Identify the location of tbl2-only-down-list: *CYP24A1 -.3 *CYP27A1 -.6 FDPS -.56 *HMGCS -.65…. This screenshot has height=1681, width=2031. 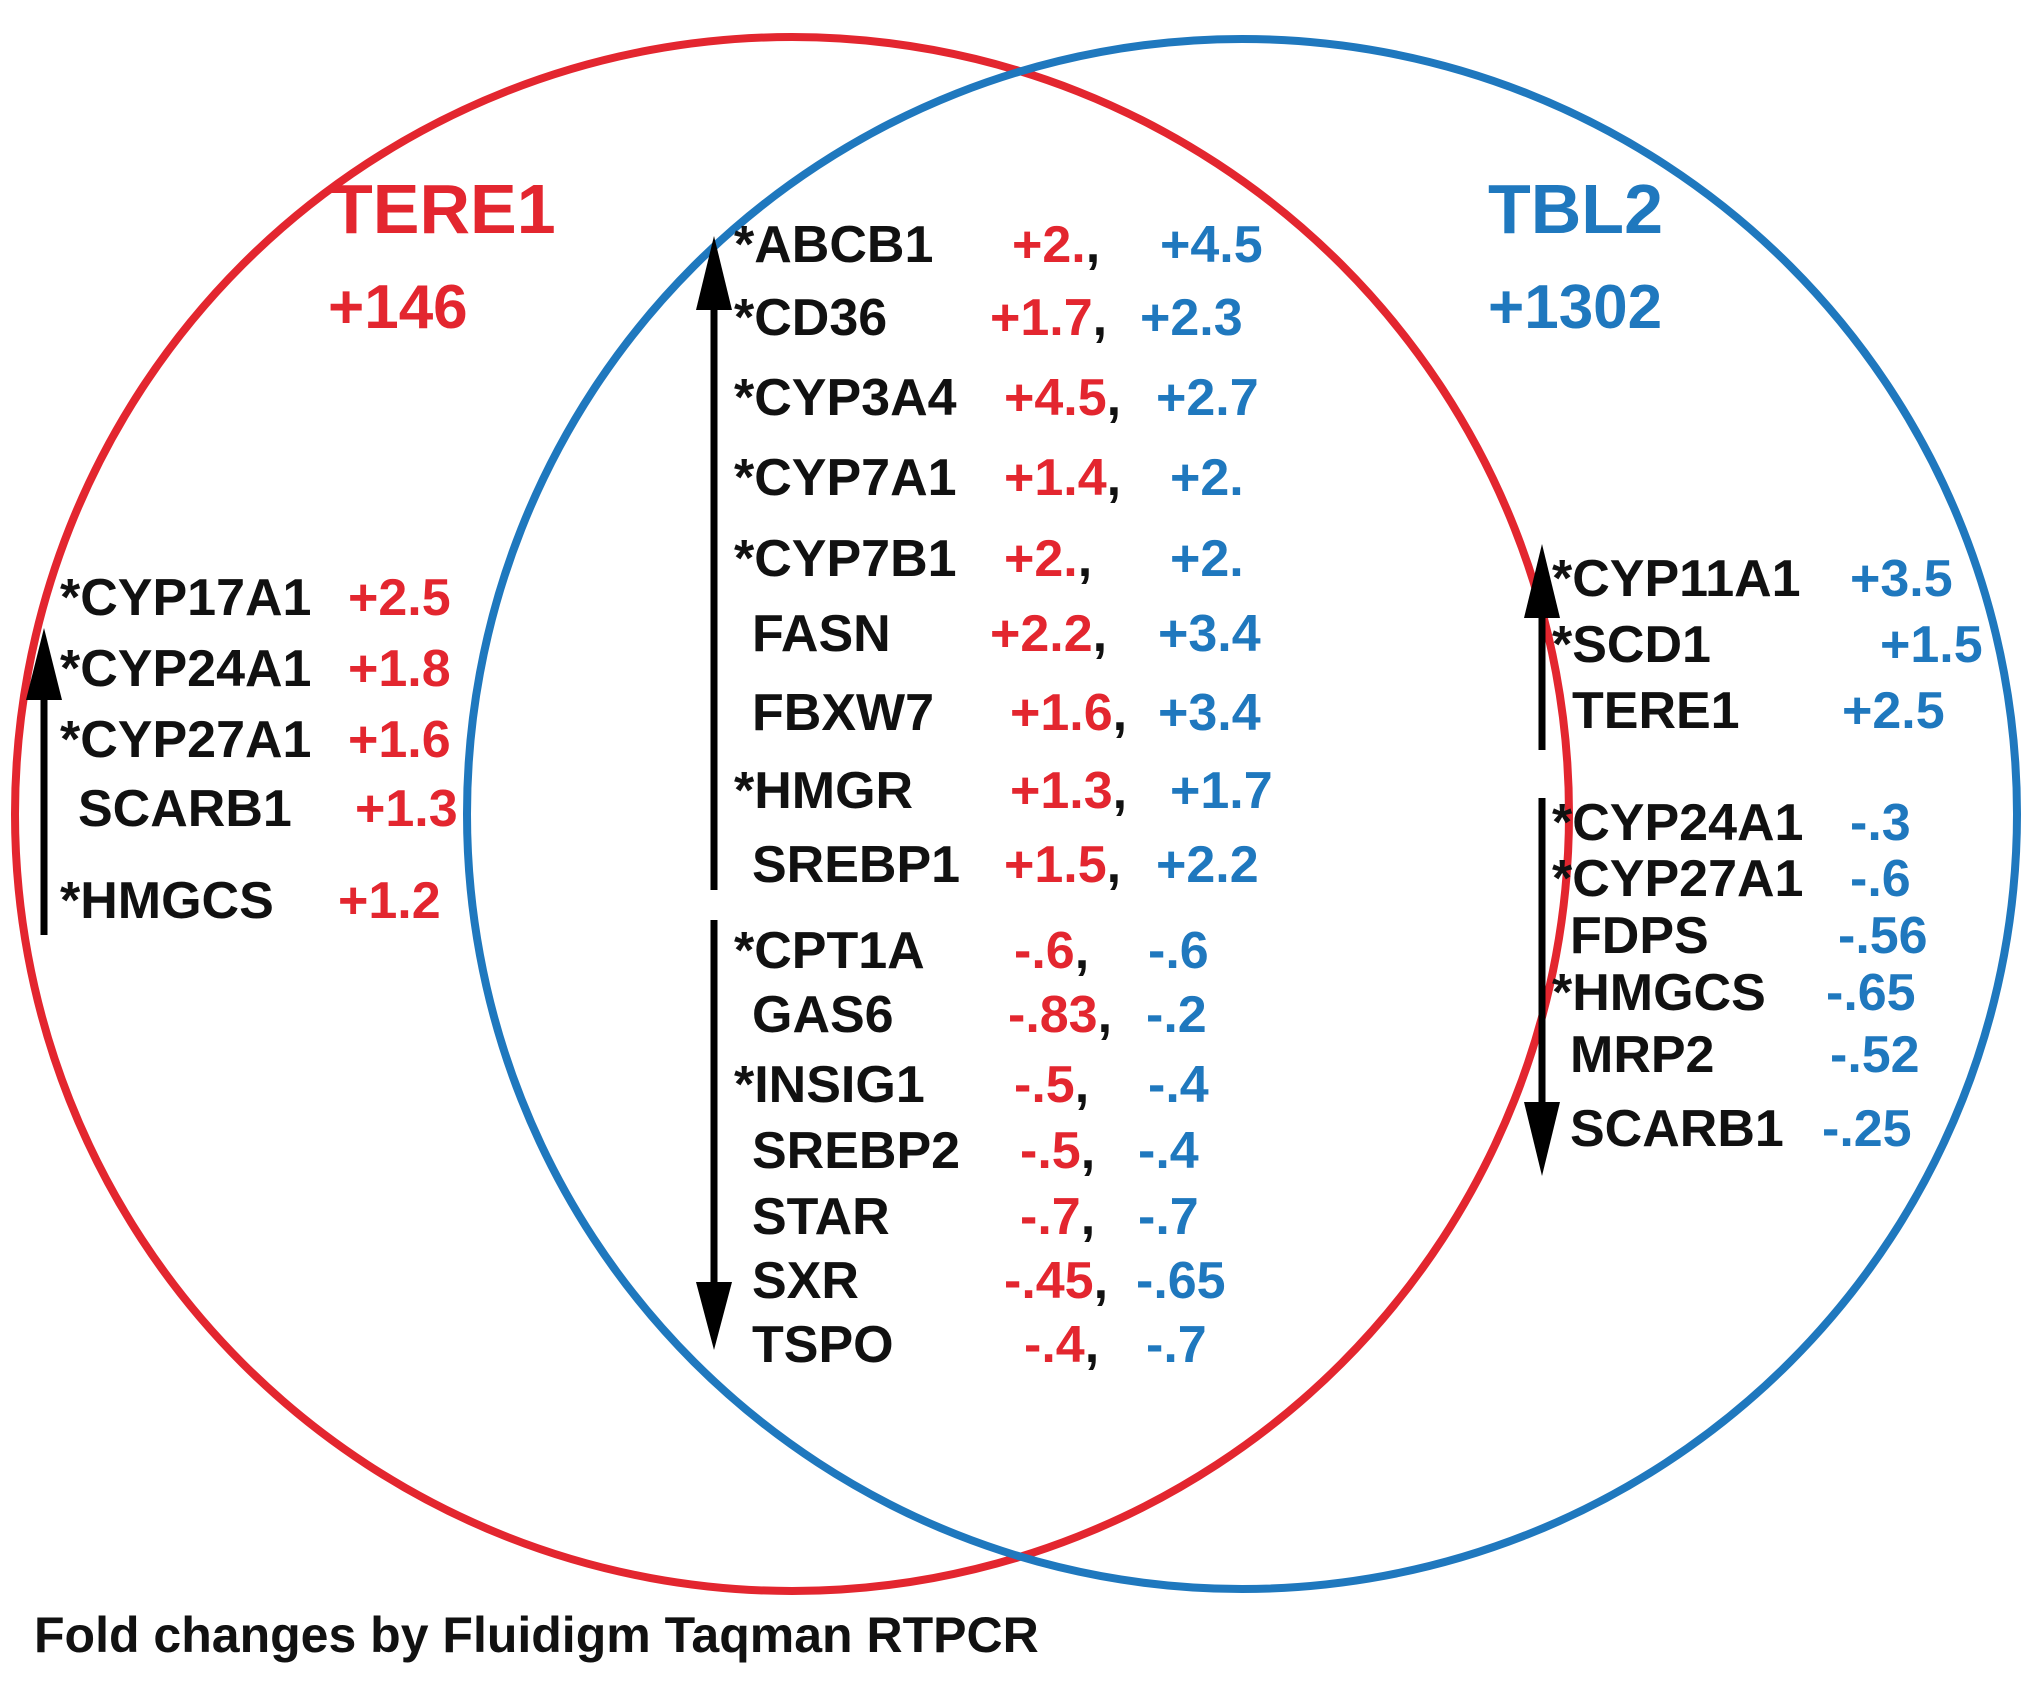
(1740, 976).